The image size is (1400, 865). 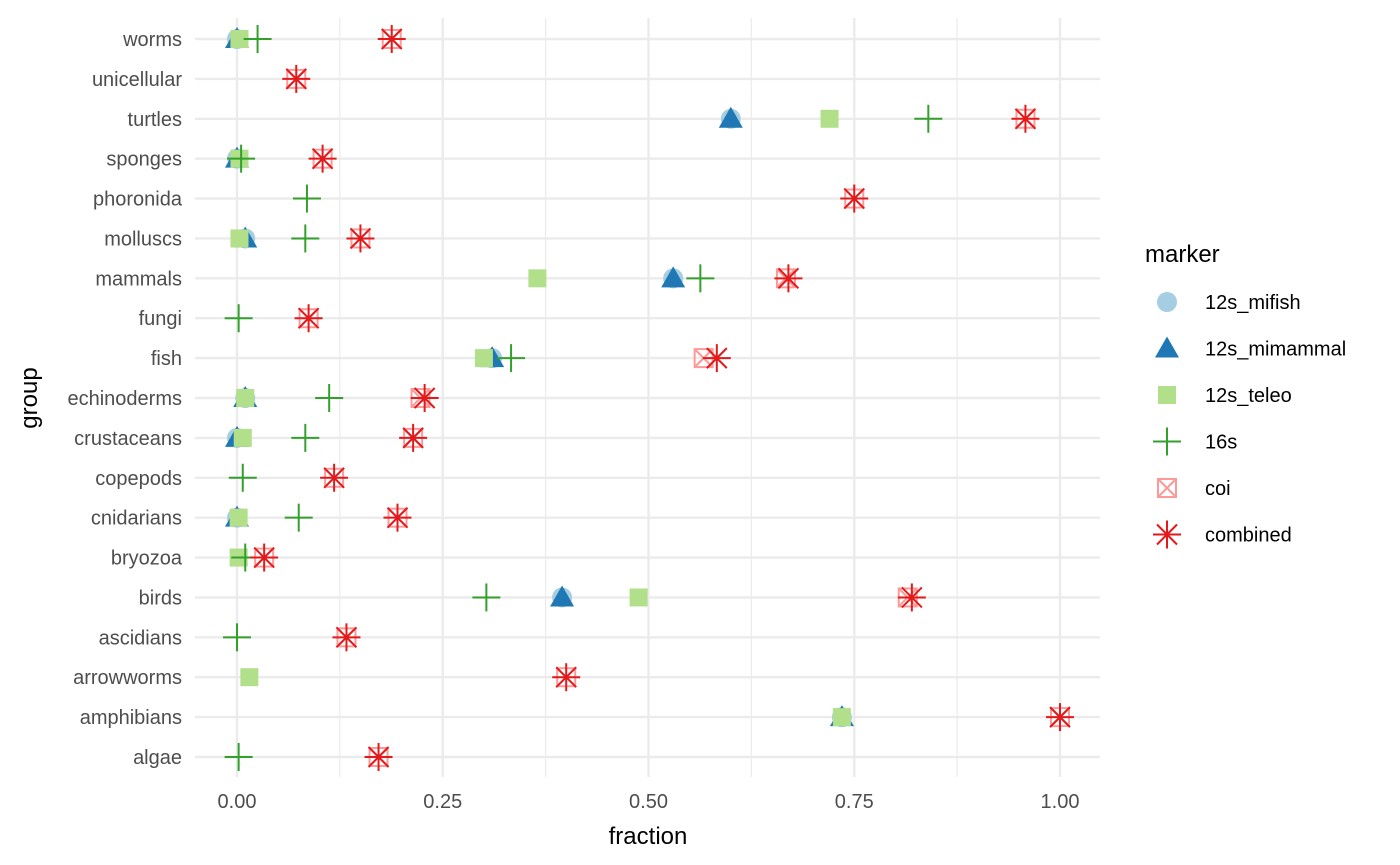 What do you see at coordinates (1167, 441) in the screenshot?
I see `legend-key-16s` at bounding box center [1167, 441].